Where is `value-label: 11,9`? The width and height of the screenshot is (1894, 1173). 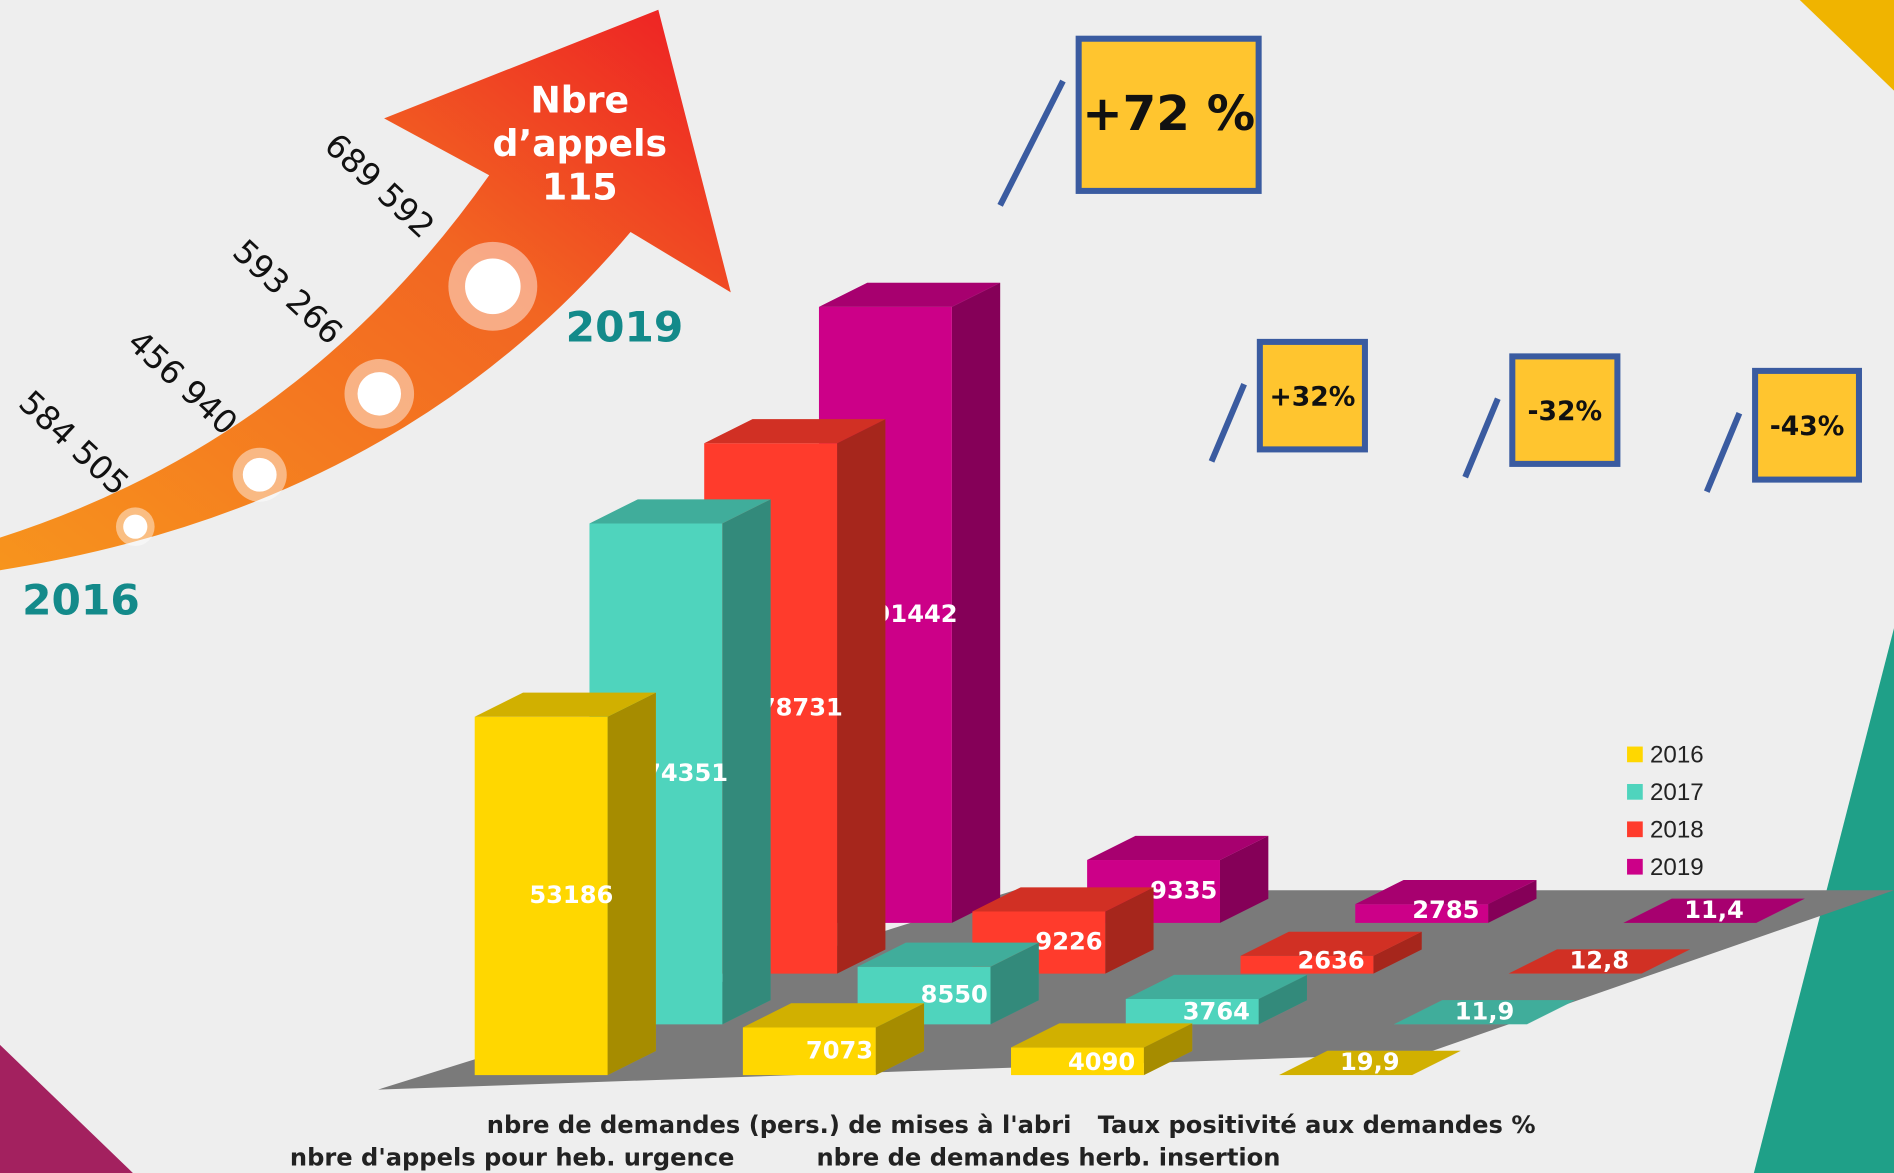 value-label: 11,9 is located at coordinates (1485, 1011).